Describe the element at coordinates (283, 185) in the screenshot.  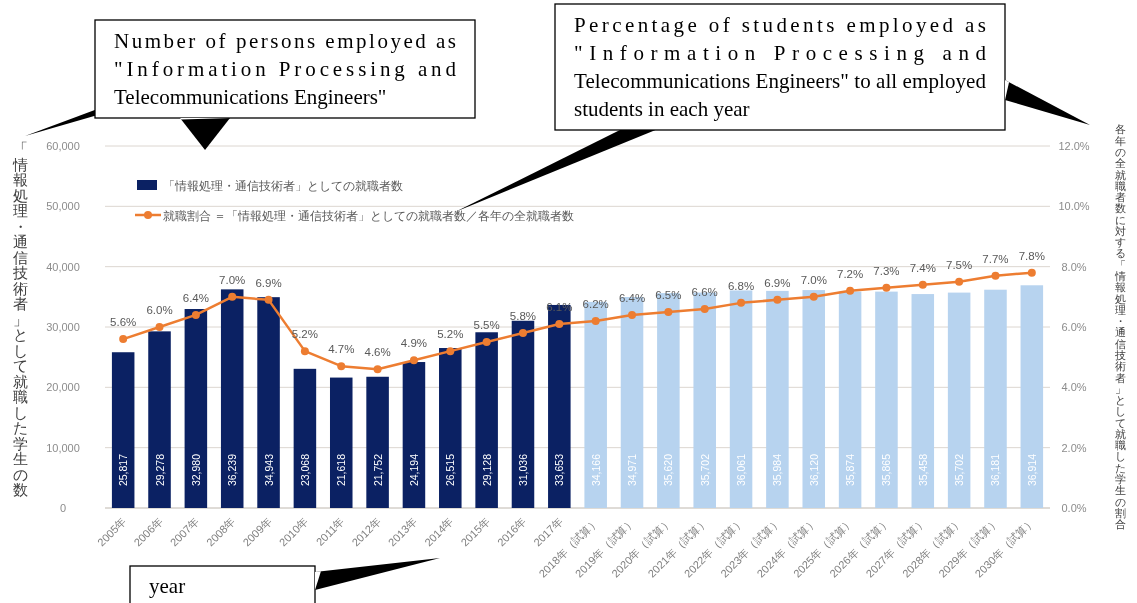
I see `legend-label: 「情報処理・通信技術者」としての就職者数` at that location.